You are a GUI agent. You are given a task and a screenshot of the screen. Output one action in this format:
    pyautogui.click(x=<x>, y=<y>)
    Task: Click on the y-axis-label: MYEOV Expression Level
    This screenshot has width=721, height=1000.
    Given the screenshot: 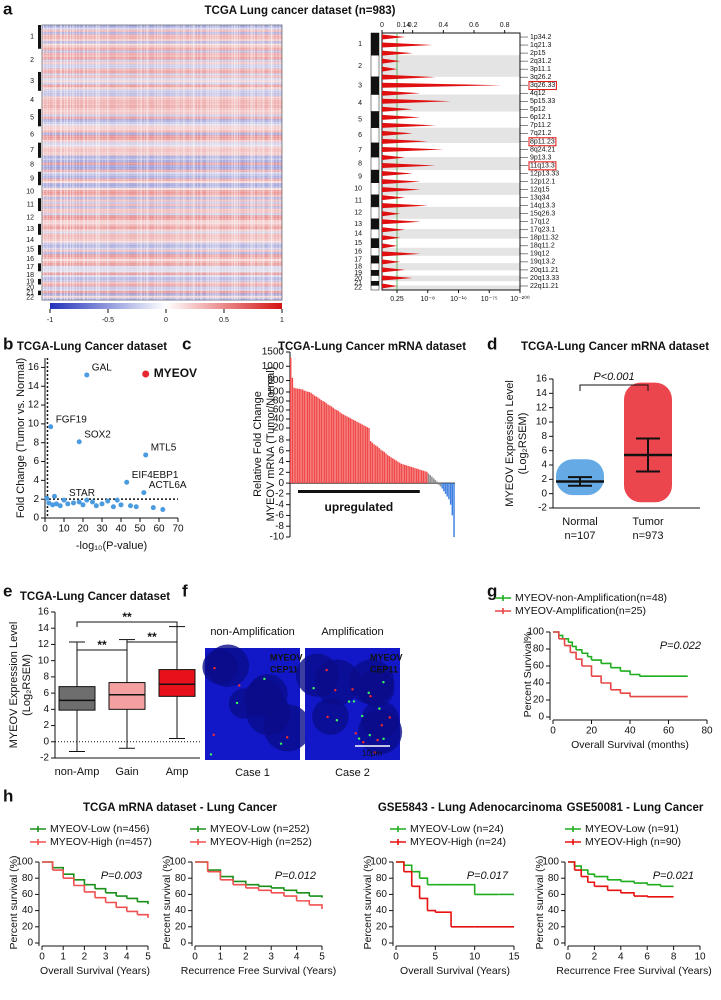 What is the action you would take?
    pyautogui.click(x=510, y=443)
    